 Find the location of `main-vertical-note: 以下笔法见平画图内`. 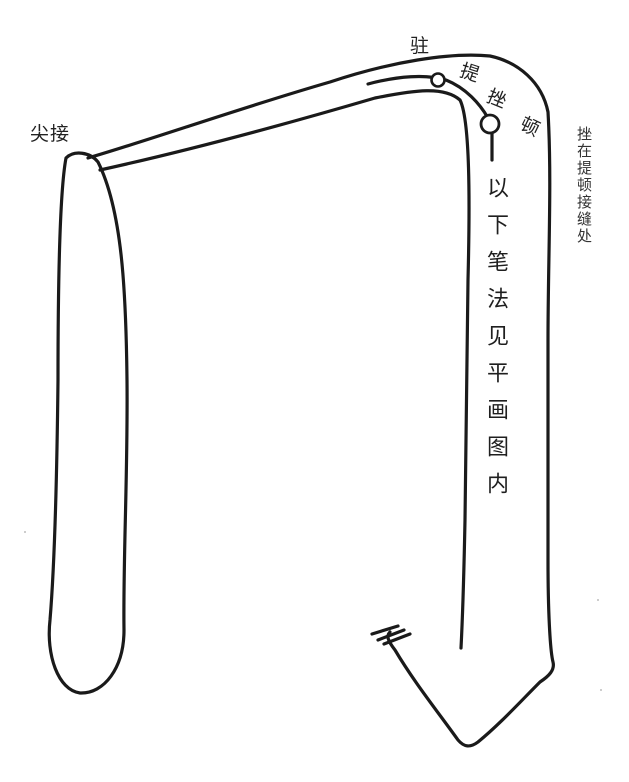

main-vertical-note: 以下笔法见平画图内 is located at coordinates (495, 342).